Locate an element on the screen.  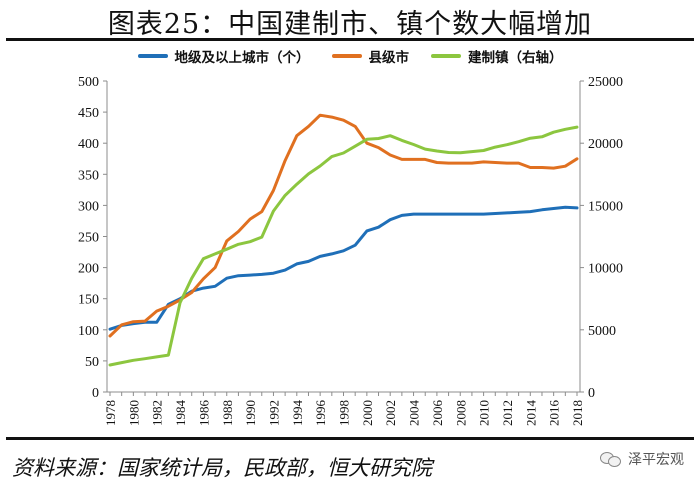
left-tick-label: 350 is located at coordinates (88, 175).